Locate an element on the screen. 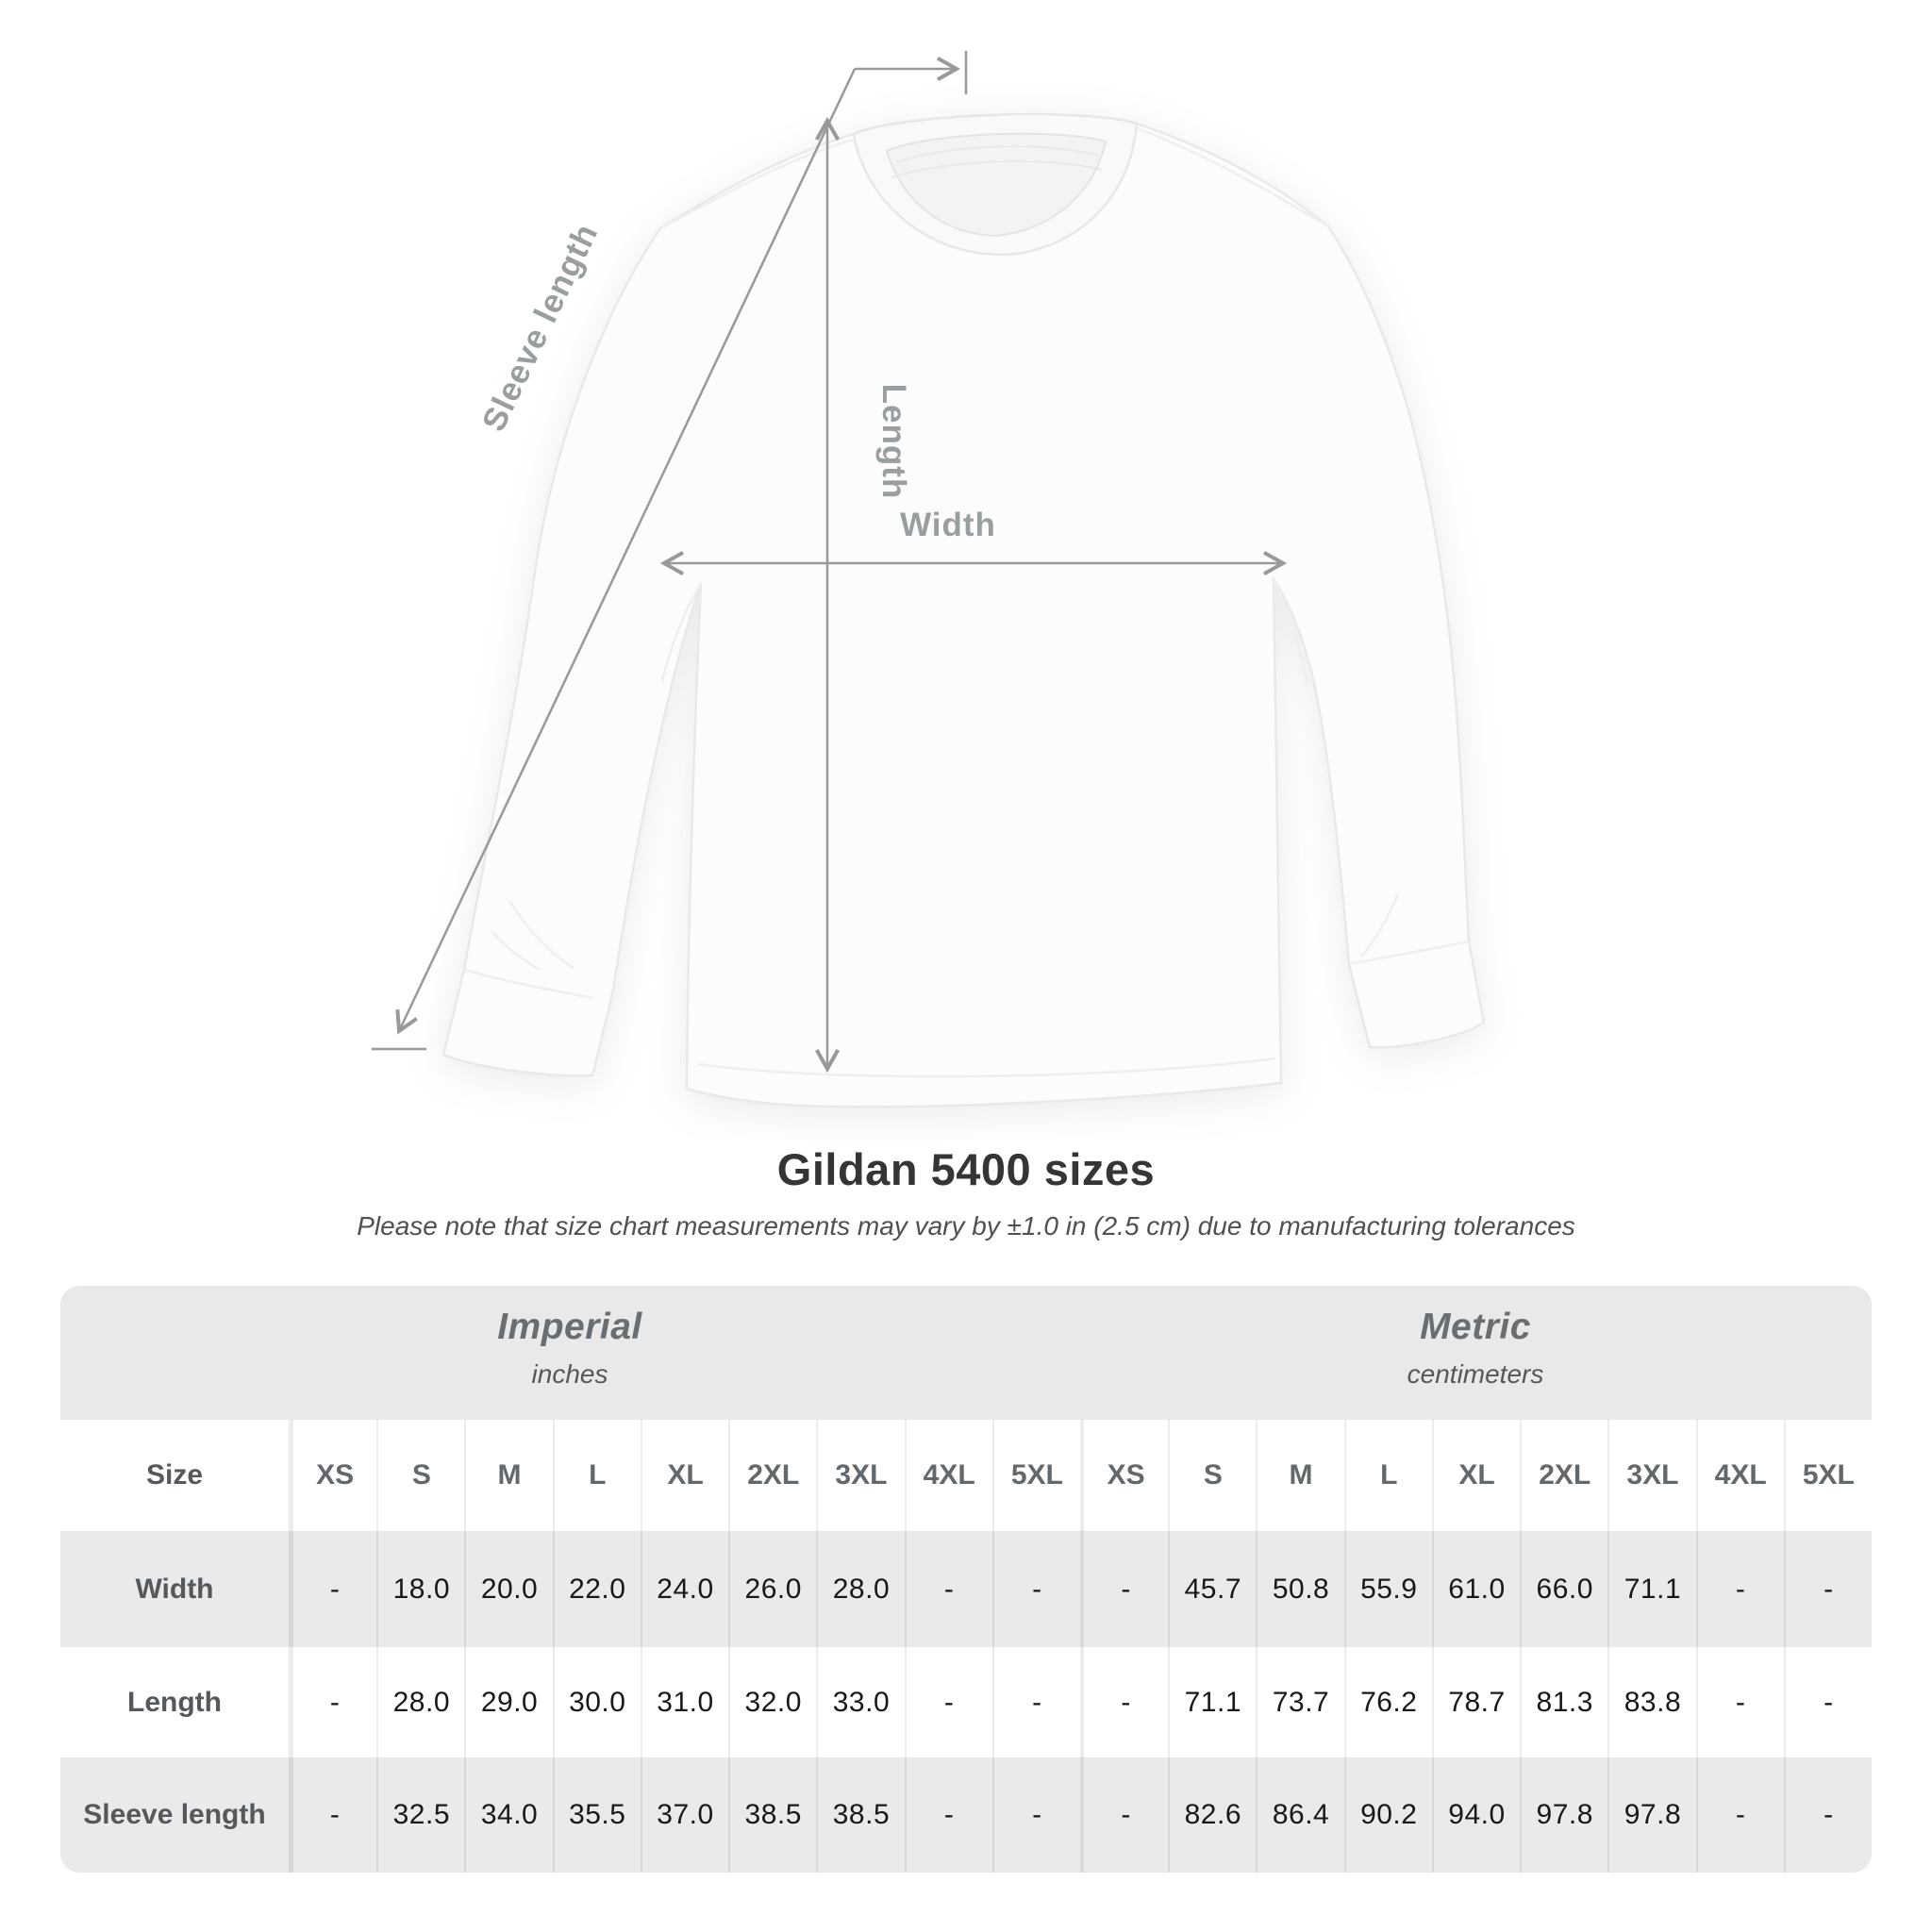 Image resolution: width=1932 pixels, height=1932 pixels. value-cell: 32.5 is located at coordinates (420, 1815).